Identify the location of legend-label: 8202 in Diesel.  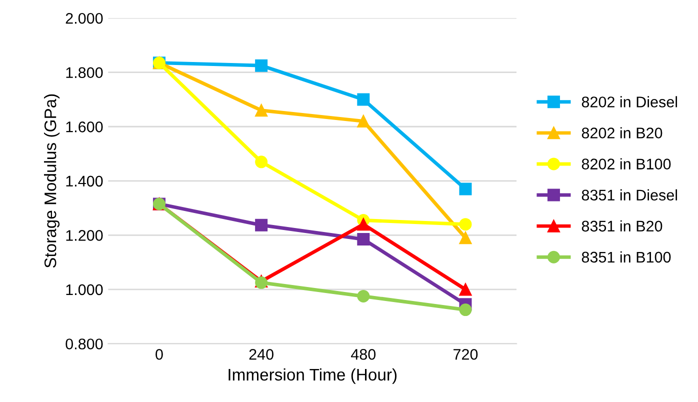
(630, 102).